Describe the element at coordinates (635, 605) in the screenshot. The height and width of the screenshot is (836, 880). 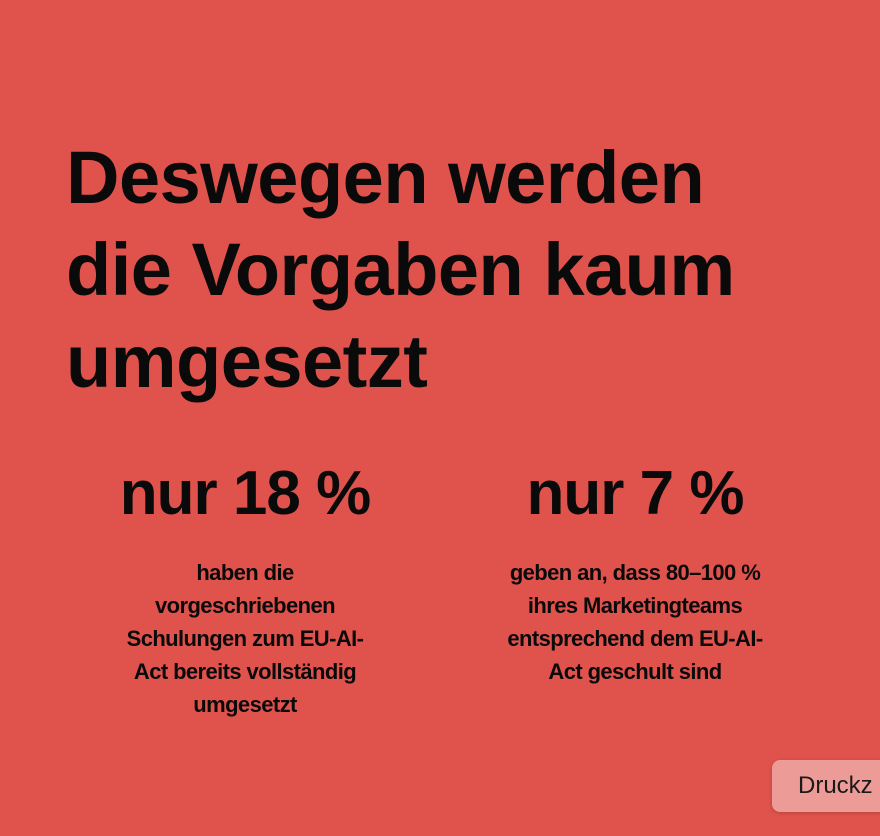
I see `desc-line: ihres Marketingteams` at that location.